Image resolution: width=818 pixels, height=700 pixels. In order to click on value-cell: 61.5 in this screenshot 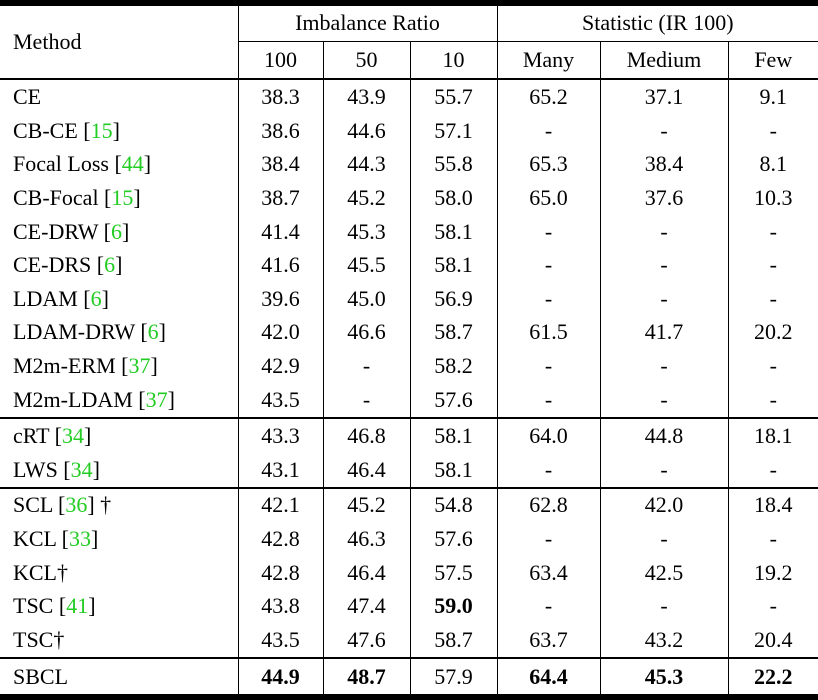, I will do `click(548, 332)`.